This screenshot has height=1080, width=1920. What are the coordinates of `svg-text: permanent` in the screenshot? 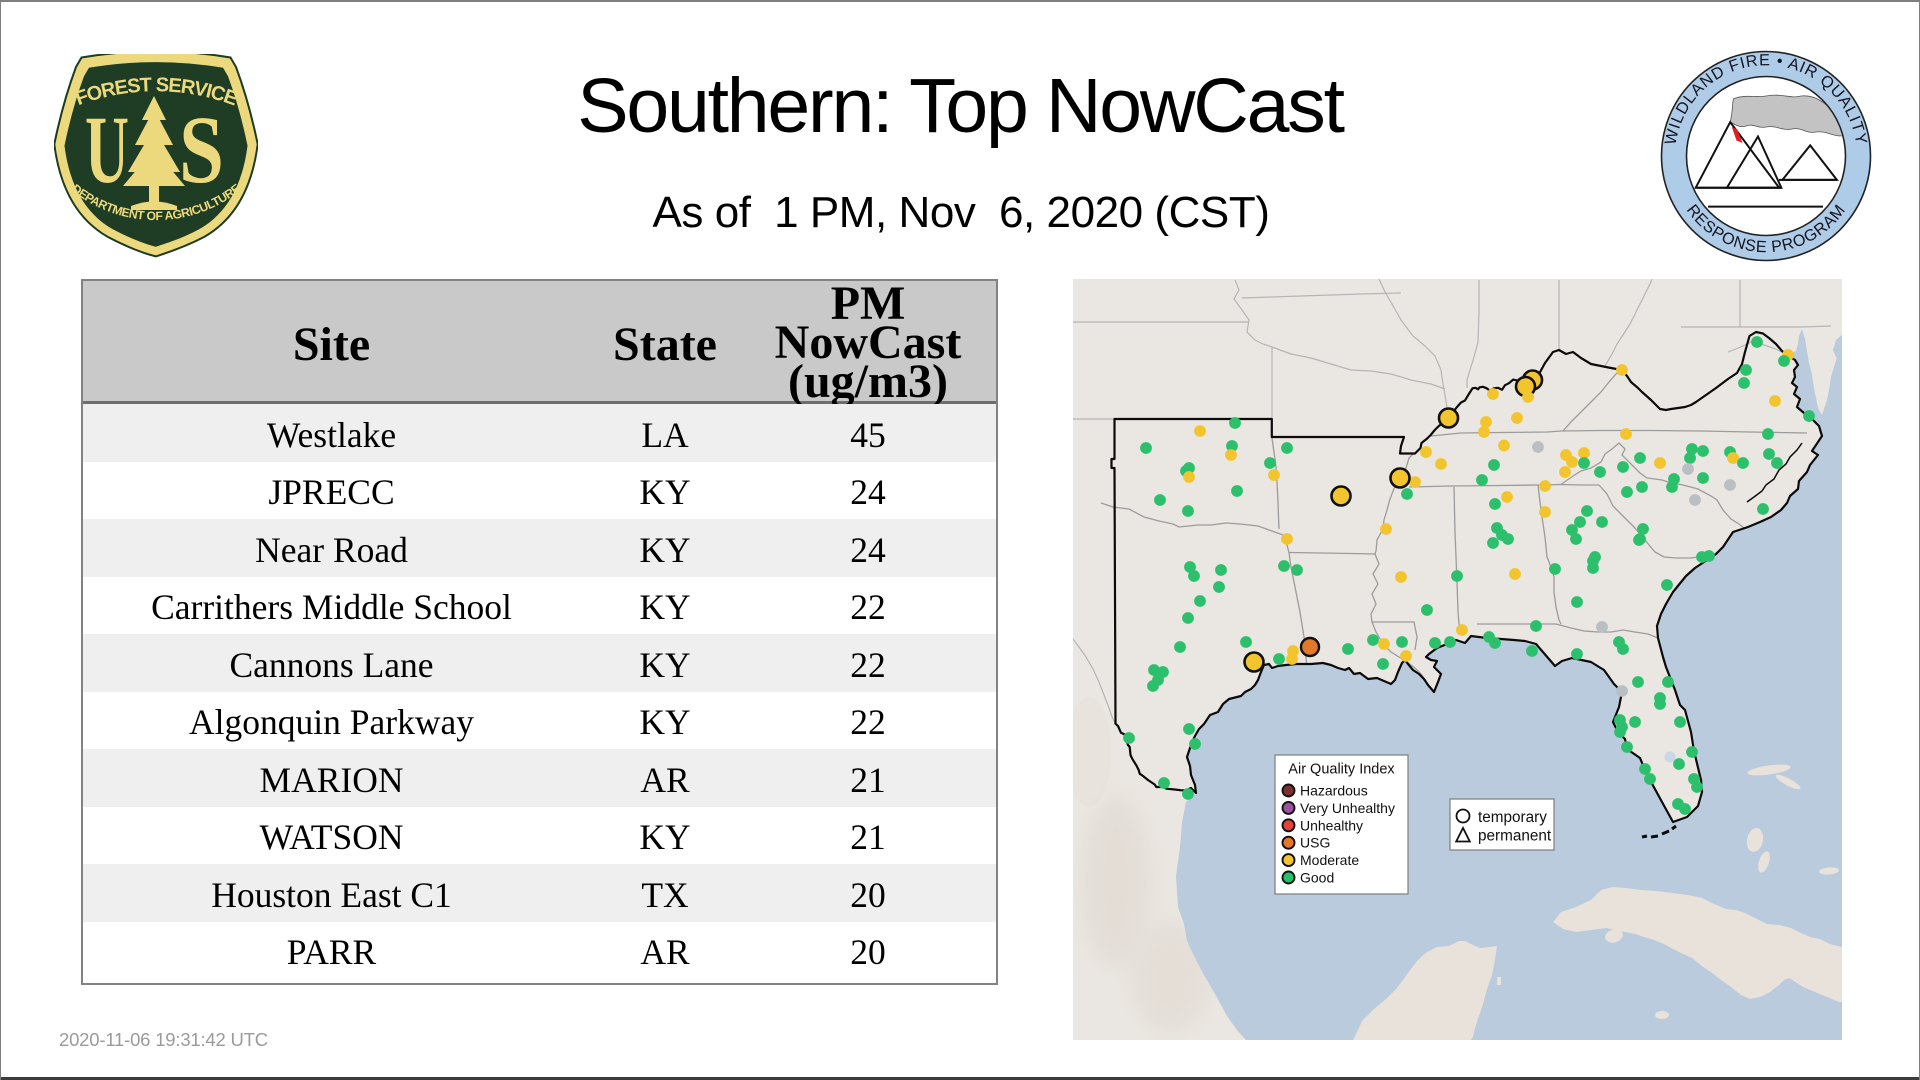 It's located at (1515, 836).